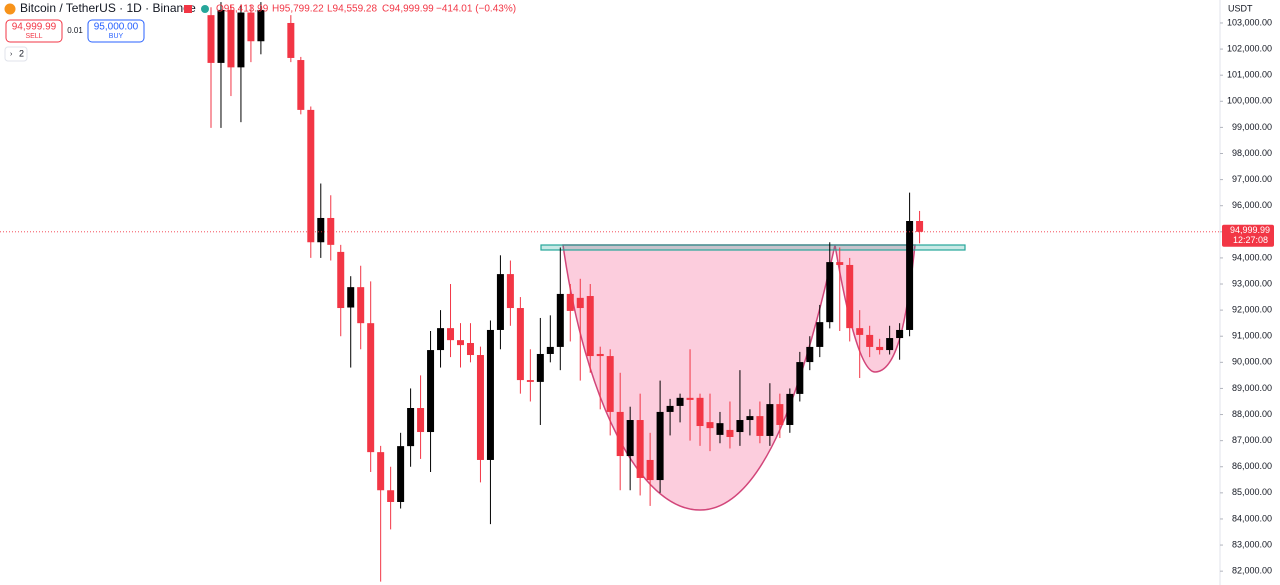 This screenshot has width=1280, height=585. What do you see at coordinates (1252, 257) in the screenshot?
I see `y-tick-label: 94,000.00` at bounding box center [1252, 257].